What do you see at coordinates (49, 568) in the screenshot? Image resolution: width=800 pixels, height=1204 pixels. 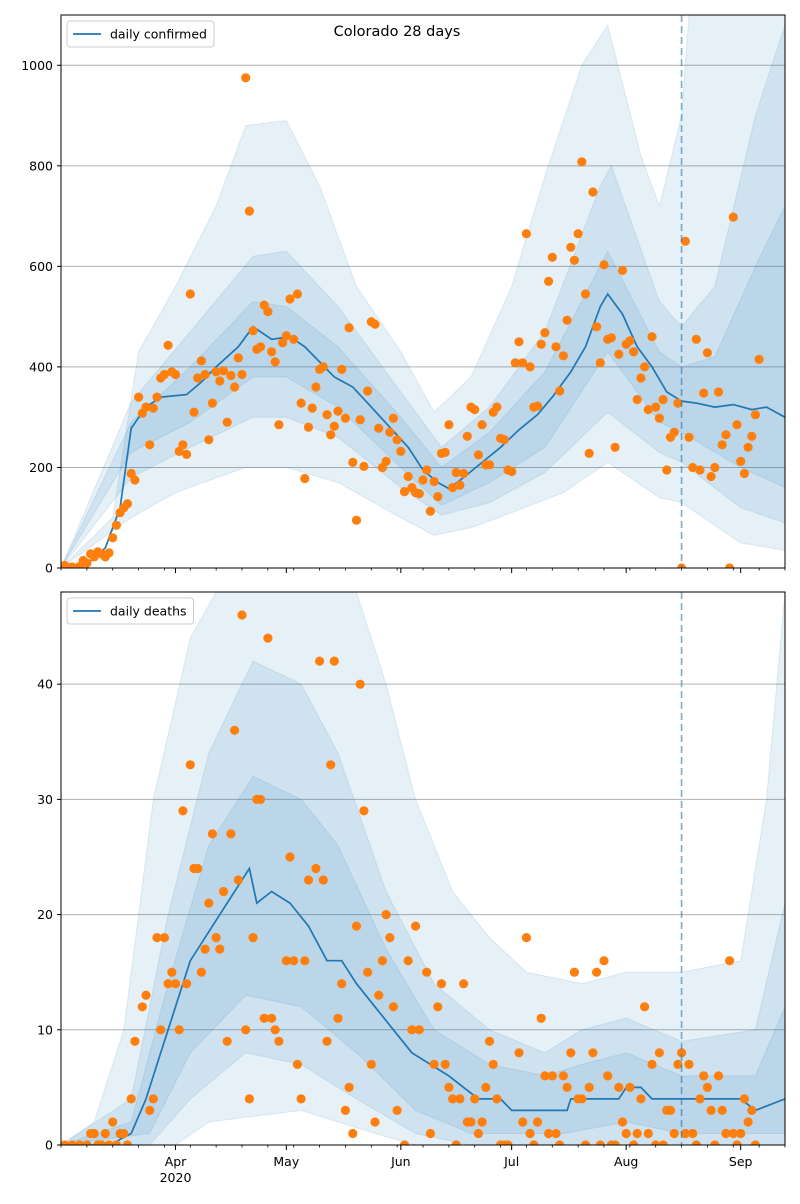 I see `y-tick-label: 0` at bounding box center [49, 568].